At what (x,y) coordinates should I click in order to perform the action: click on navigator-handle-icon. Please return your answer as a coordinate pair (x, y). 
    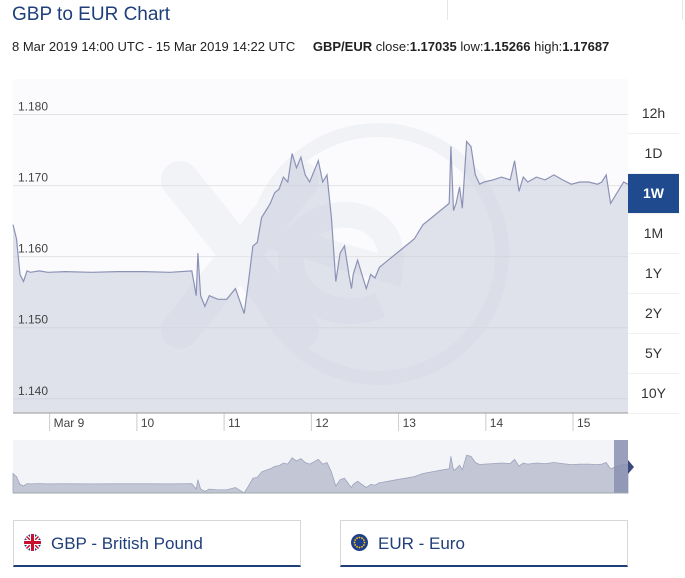
    Looking at the image, I should click on (631, 467).